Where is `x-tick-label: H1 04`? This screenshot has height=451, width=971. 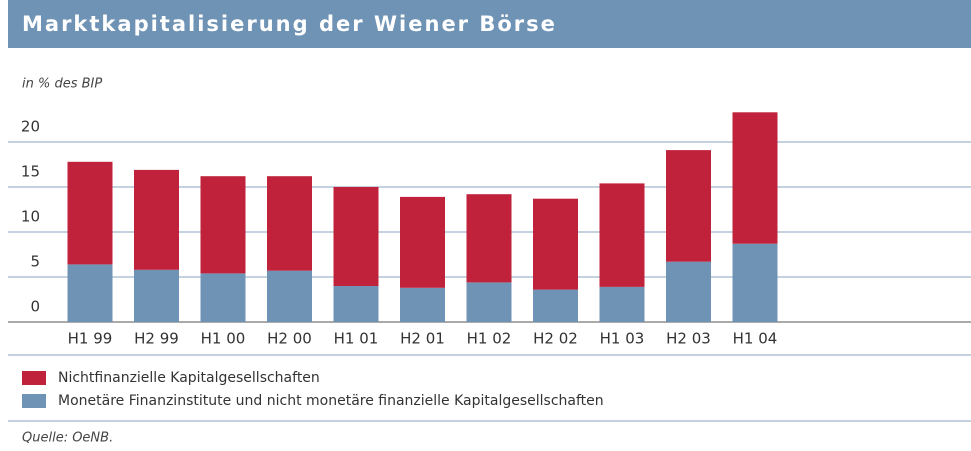
x-tick-label: H1 04 is located at coordinates (755, 339).